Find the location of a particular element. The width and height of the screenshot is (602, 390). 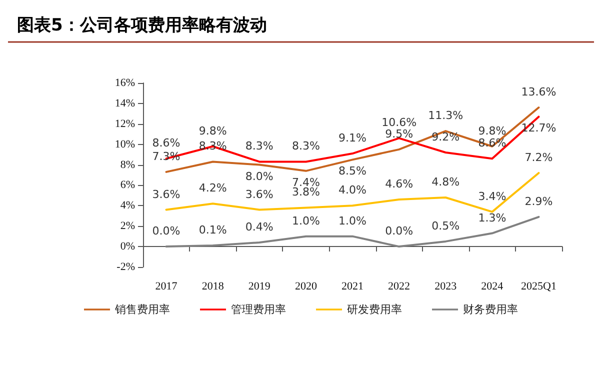

data-label: 9.5% is located at coordinates (399, 133).